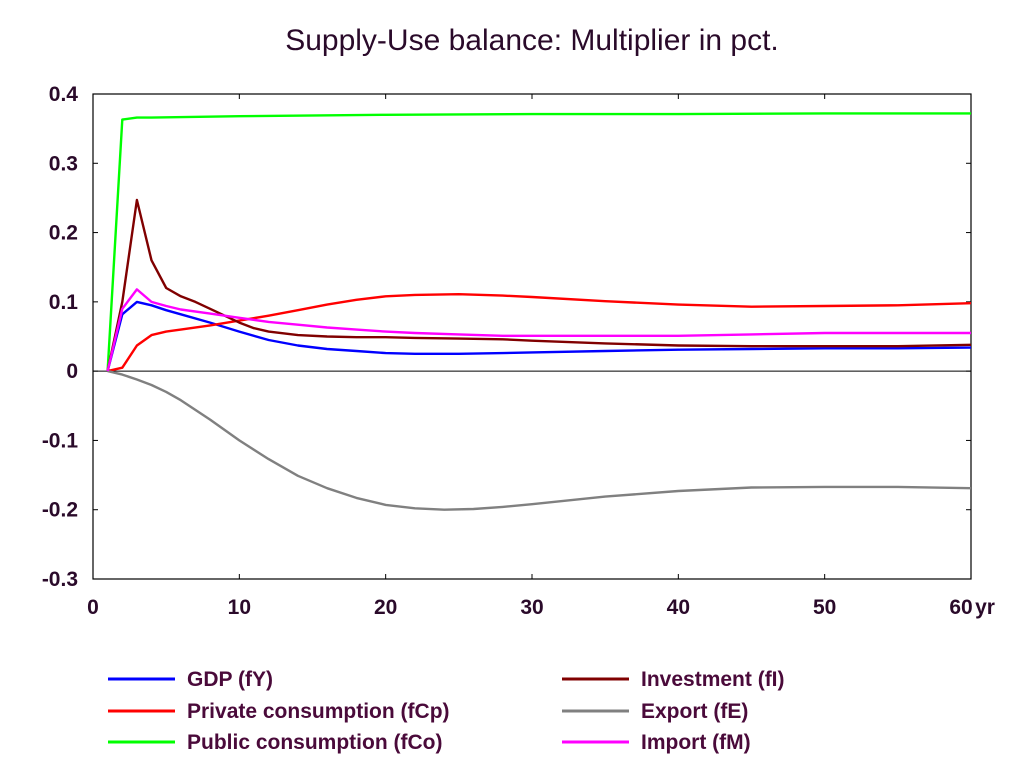 This screenshot has height=778, width=1024. I want to click on x-tick-label: 20, so click(385, 607).